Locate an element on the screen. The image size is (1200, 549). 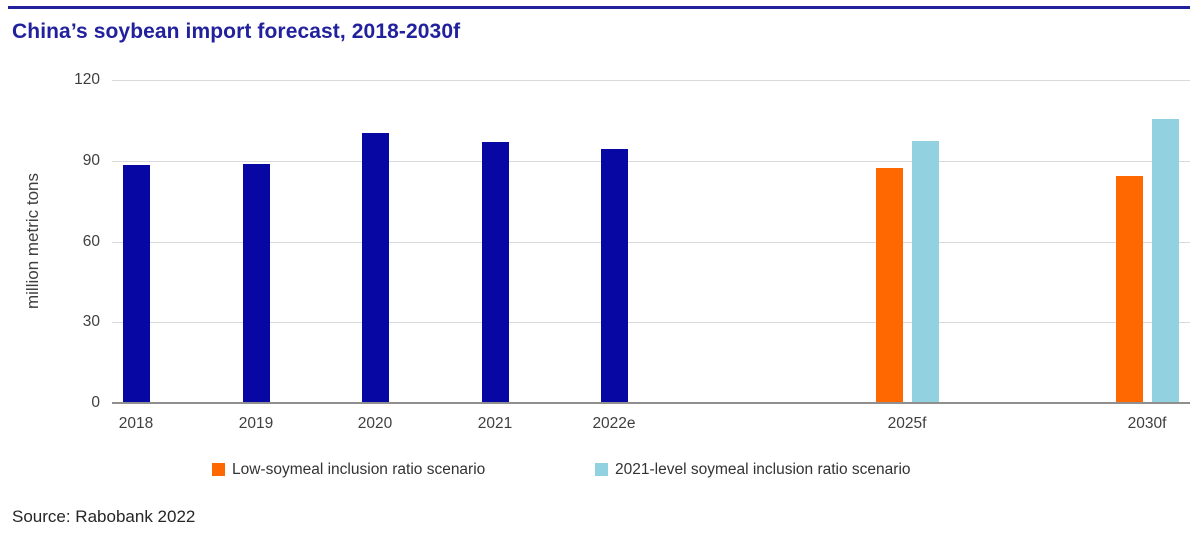
bar-2020-navy is located at coordinates (375, 267).